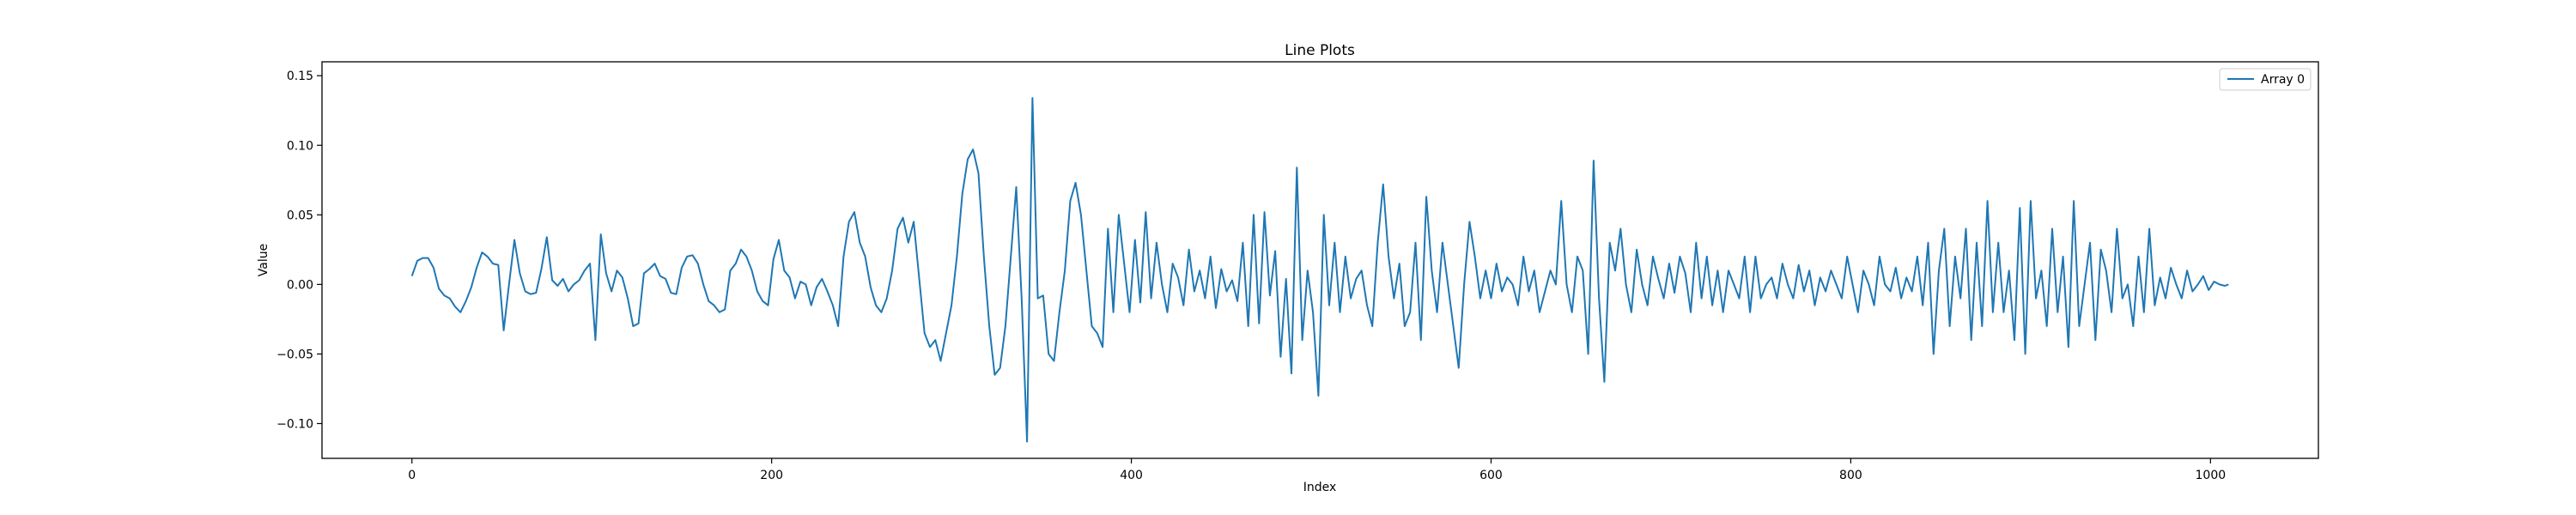  What do you see at coordinates (2211, 475) in the screenshot?
I see `x-tick-label: 1000` at bounding box center [2211, 475].